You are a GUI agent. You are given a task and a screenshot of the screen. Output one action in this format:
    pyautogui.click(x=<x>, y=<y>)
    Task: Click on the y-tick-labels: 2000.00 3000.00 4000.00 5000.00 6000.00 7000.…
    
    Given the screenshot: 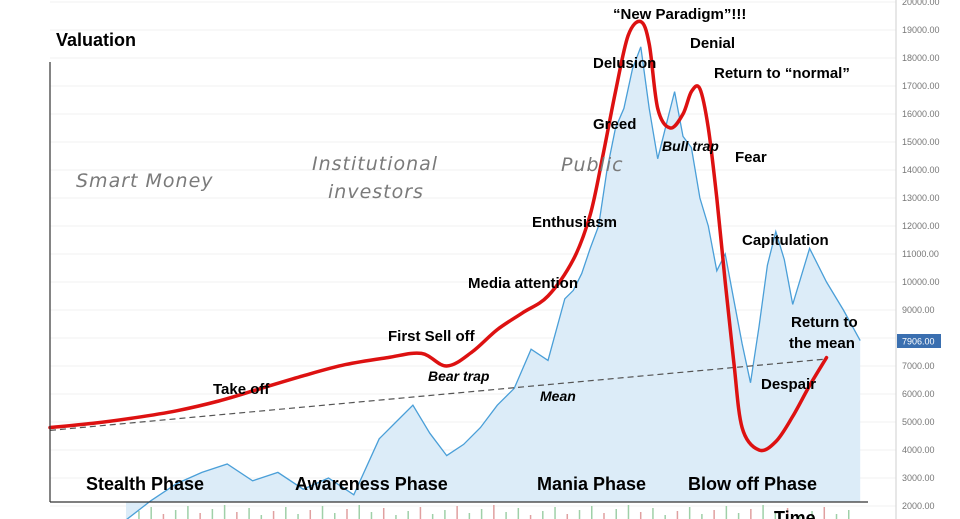 What is the action you would take?
    pyautogui.click(x=921, y=255)
    